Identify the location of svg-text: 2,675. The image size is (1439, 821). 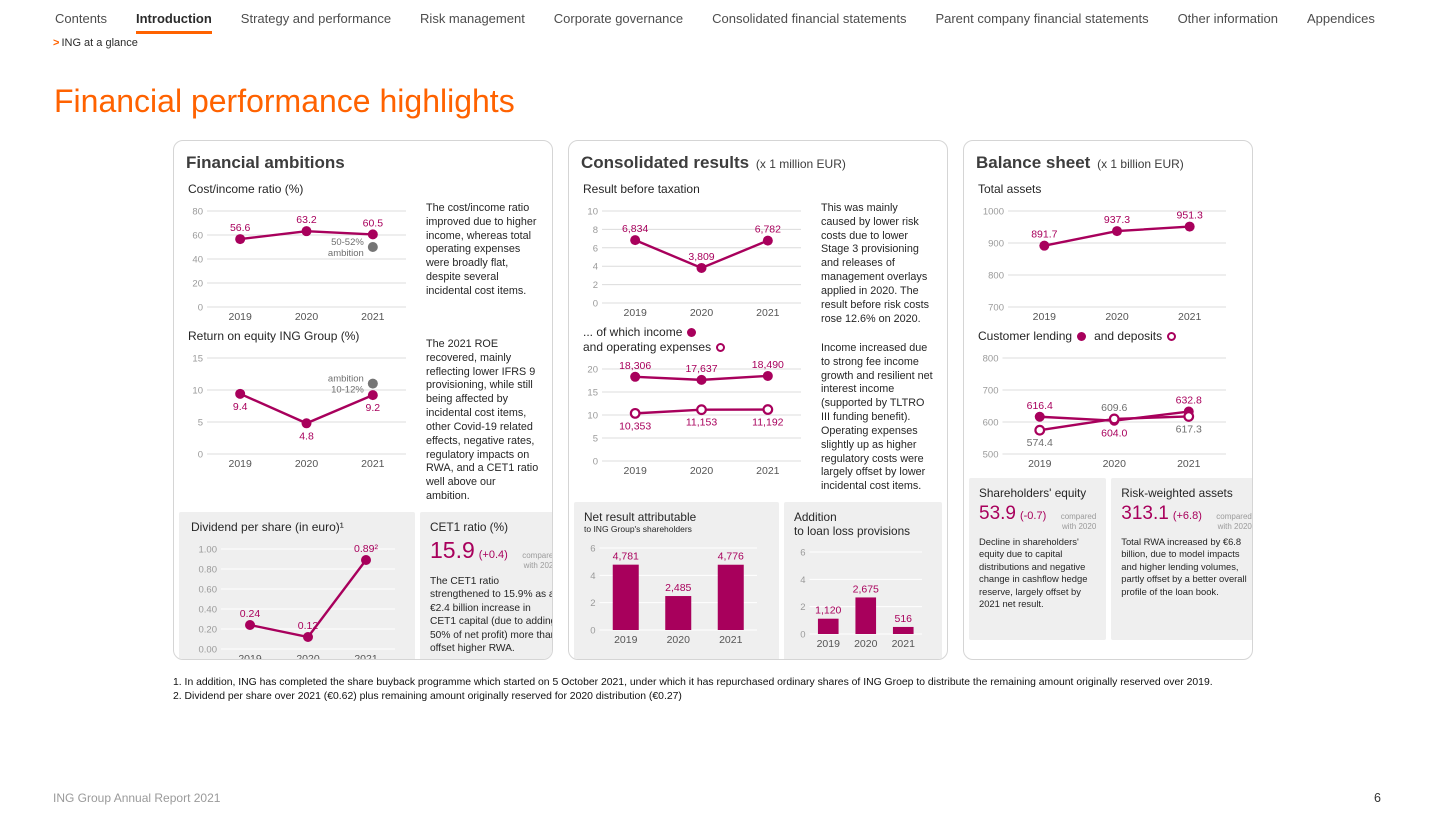
(866, 589).